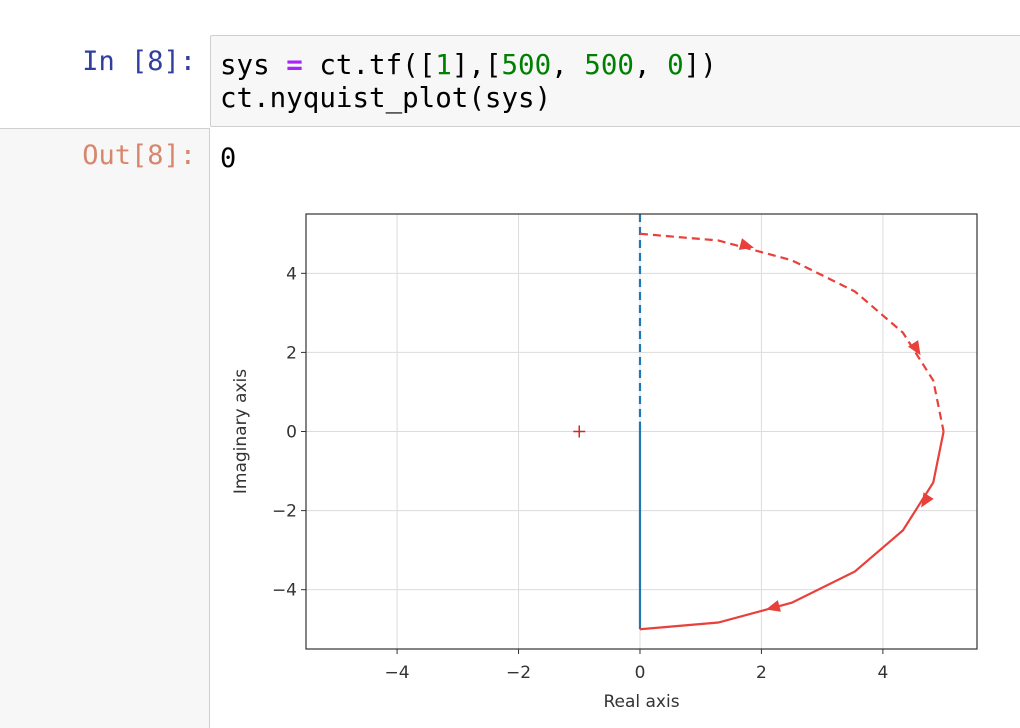 The height and width of the screenshot is (728, 1020). I want to click on y-tick-label: −2, so click(284, 512).